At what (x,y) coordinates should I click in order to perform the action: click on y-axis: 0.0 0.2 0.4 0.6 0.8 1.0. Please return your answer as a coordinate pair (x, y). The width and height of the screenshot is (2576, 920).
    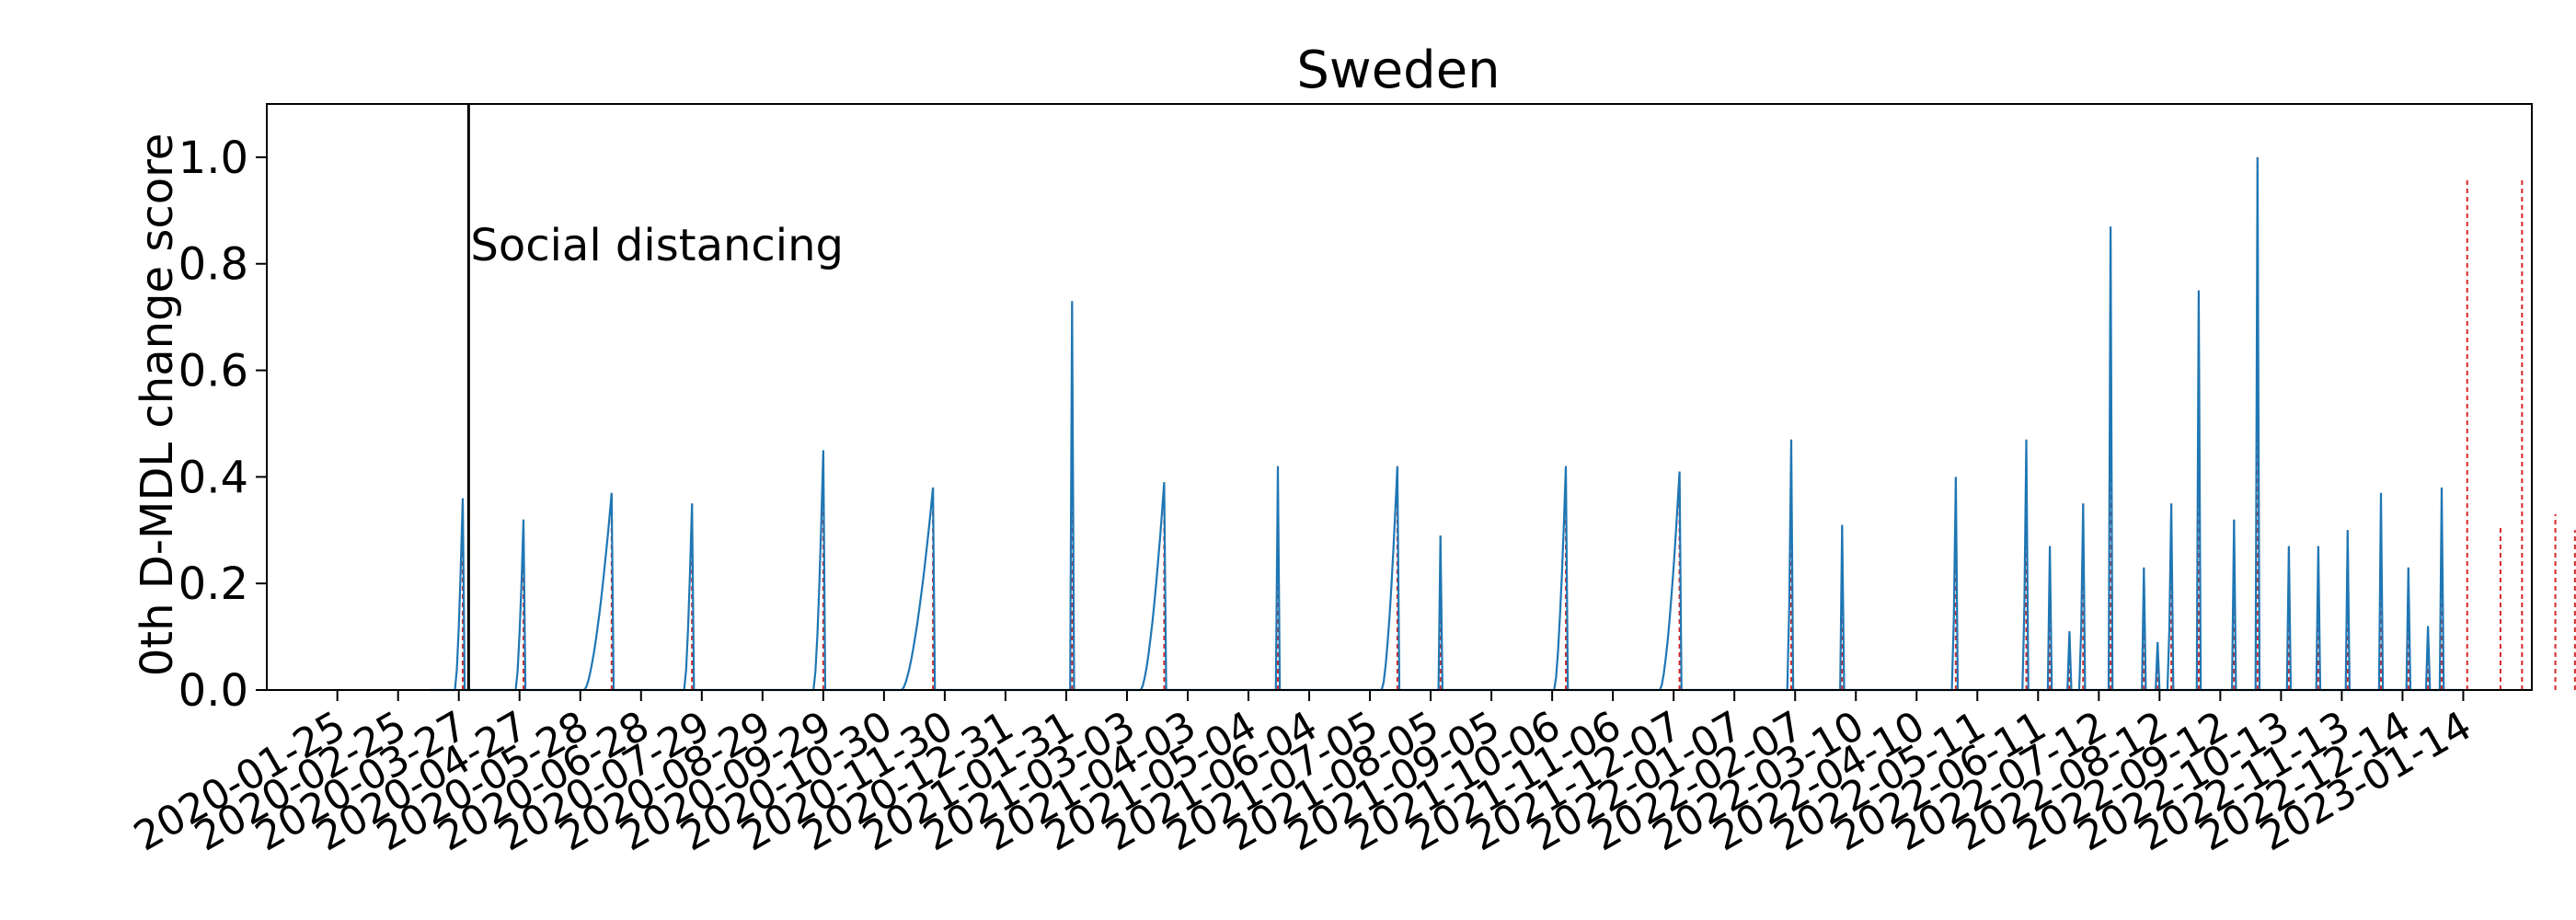
    Looking at the image, I should click on (222, 424).